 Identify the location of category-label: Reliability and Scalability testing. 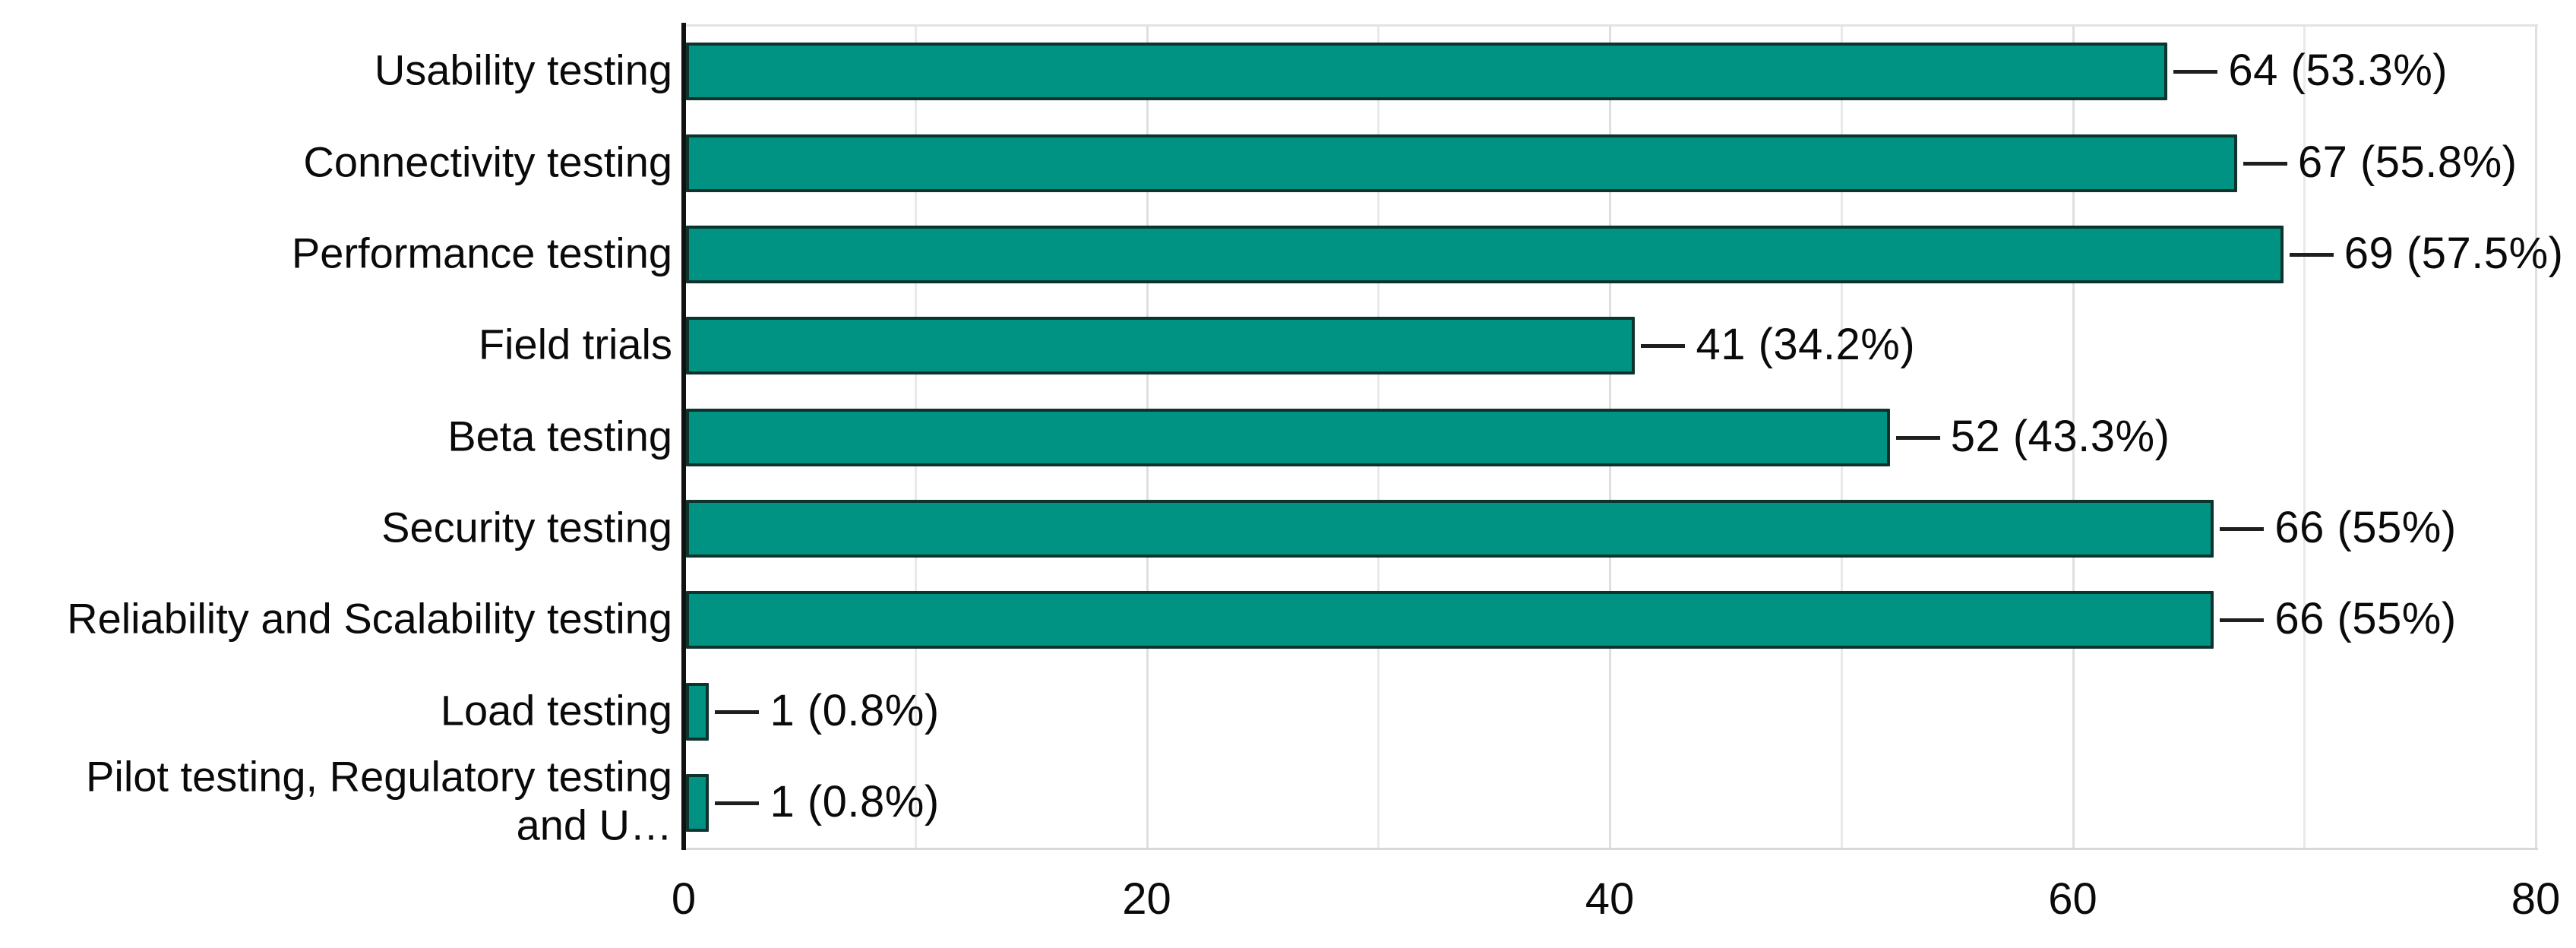
(336, 619).